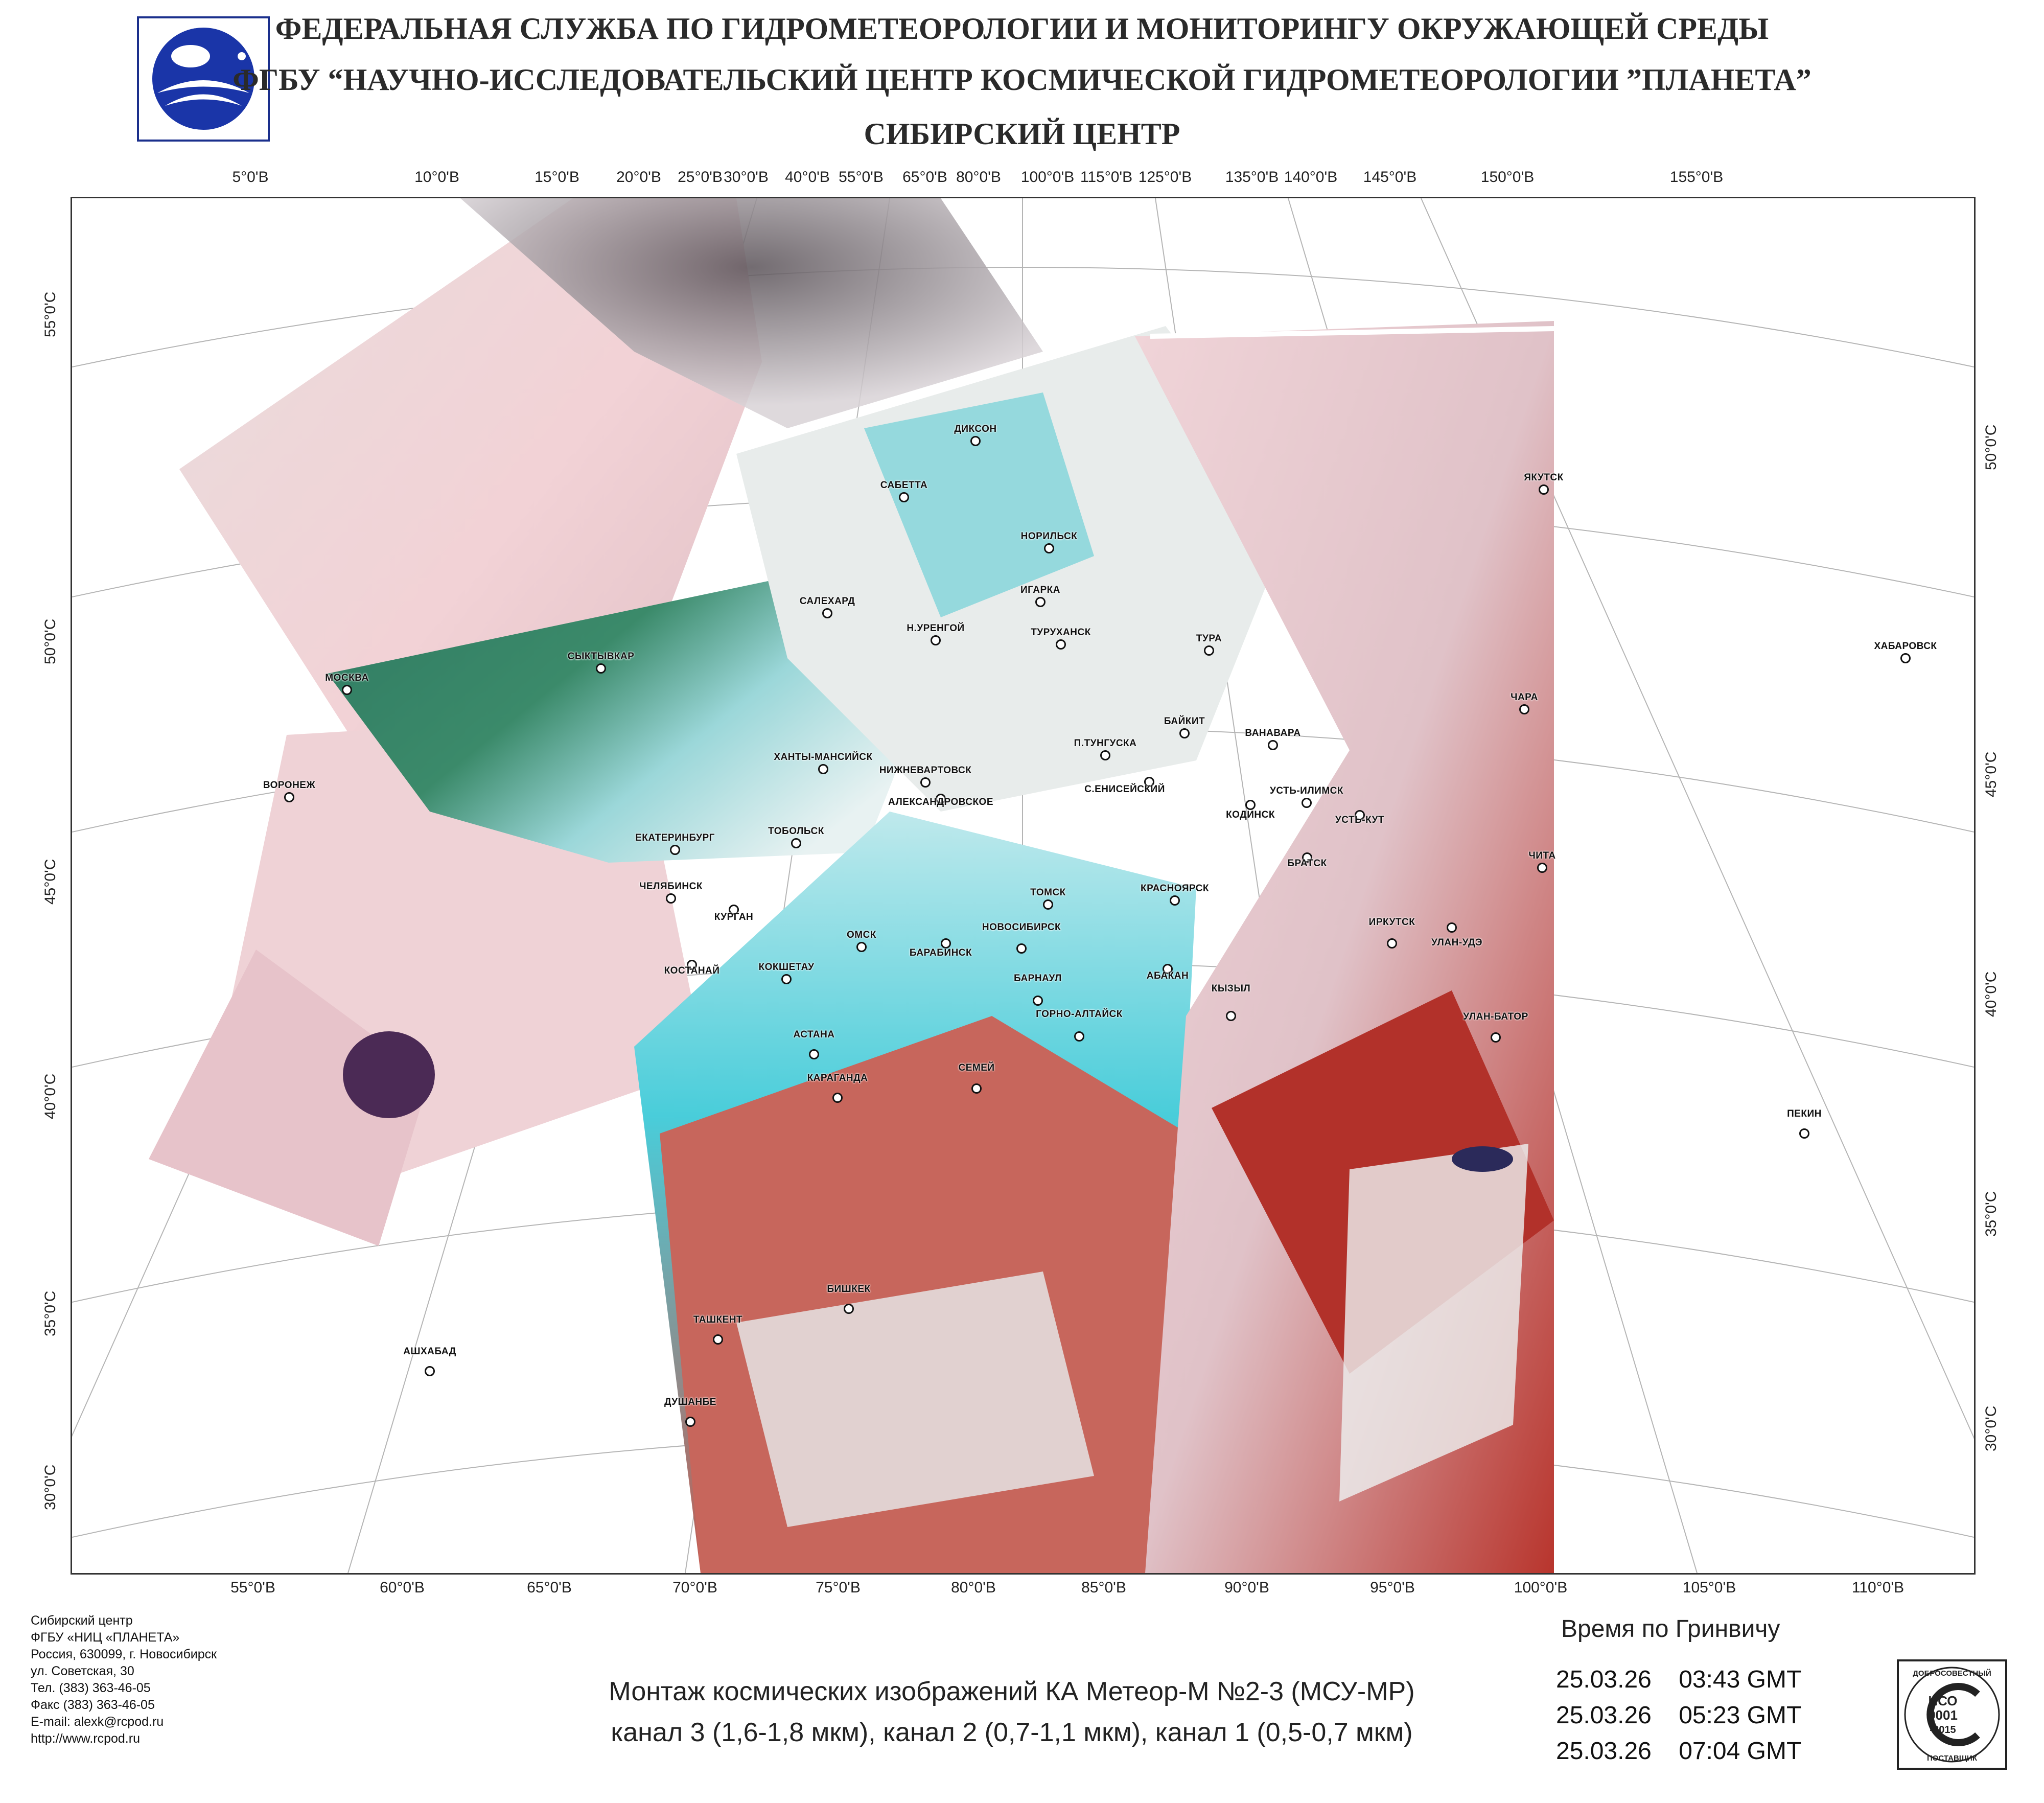  Describe the element at coordinates (796, 832) in the screenshot. I see `city-label: ТОБОЛЬСК` at that location.